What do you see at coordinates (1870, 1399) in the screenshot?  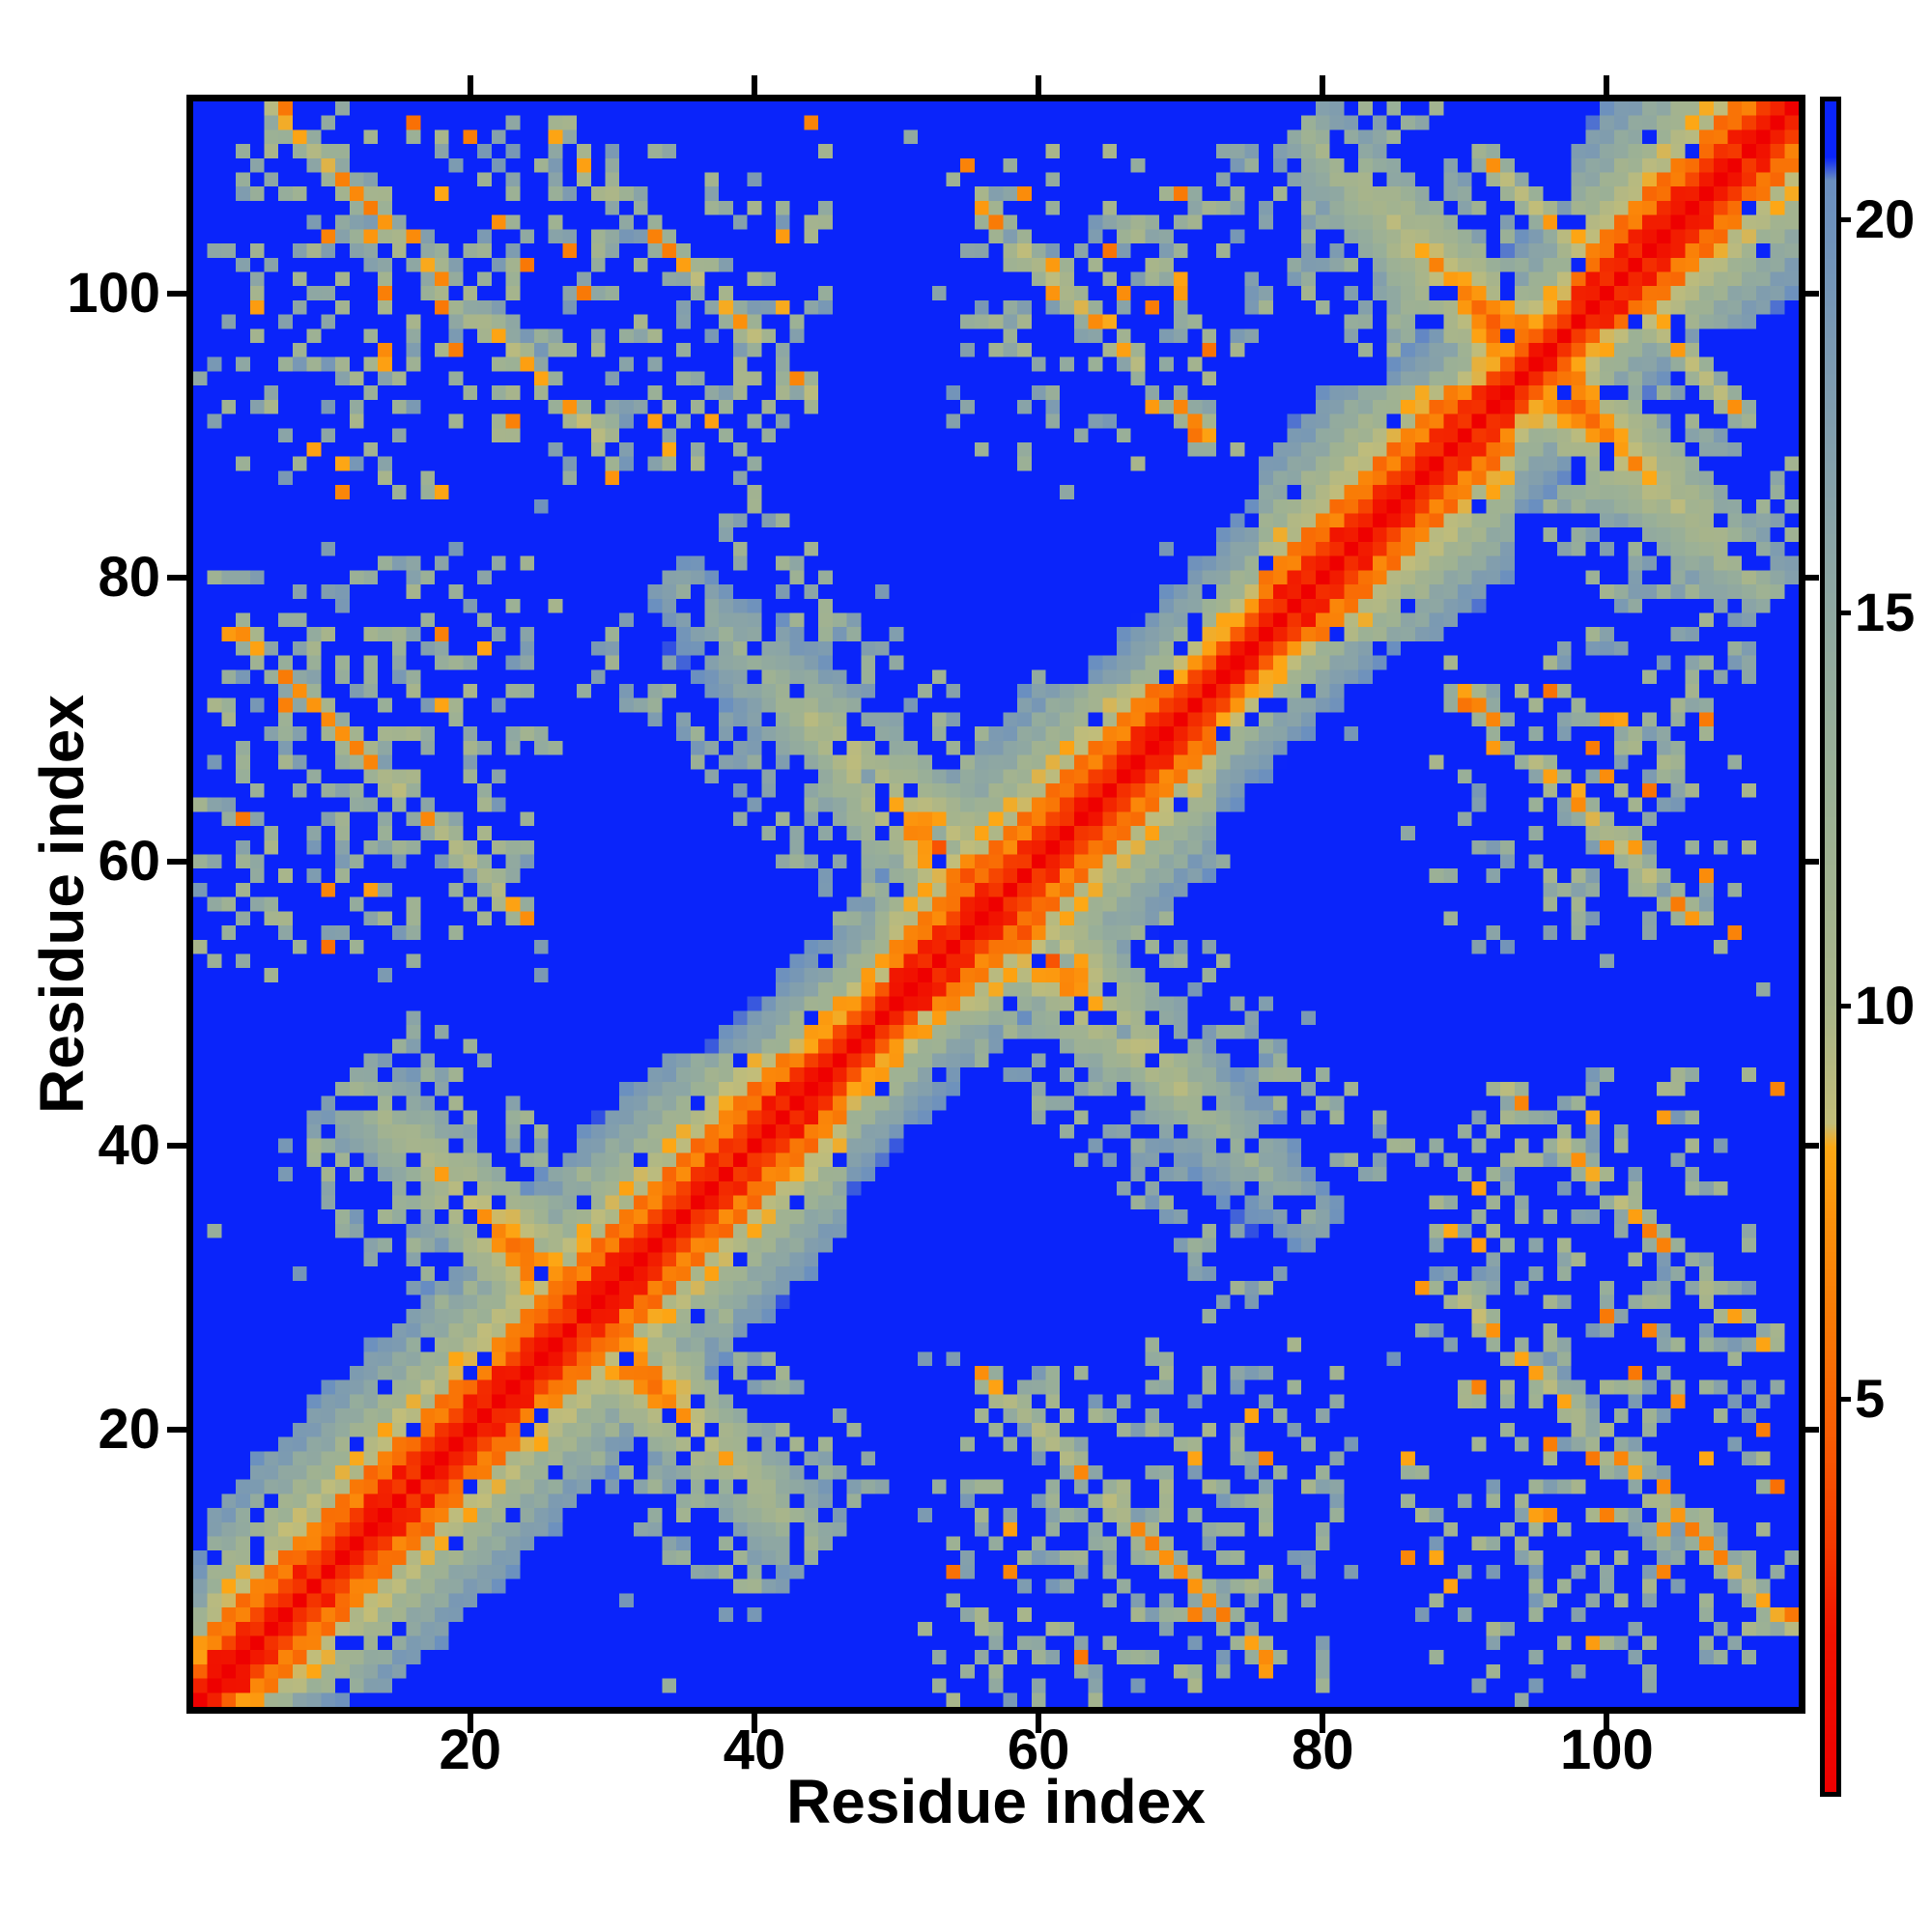 I see `colorbar-tick-label: 5` at bounding box center [1870, 1399].